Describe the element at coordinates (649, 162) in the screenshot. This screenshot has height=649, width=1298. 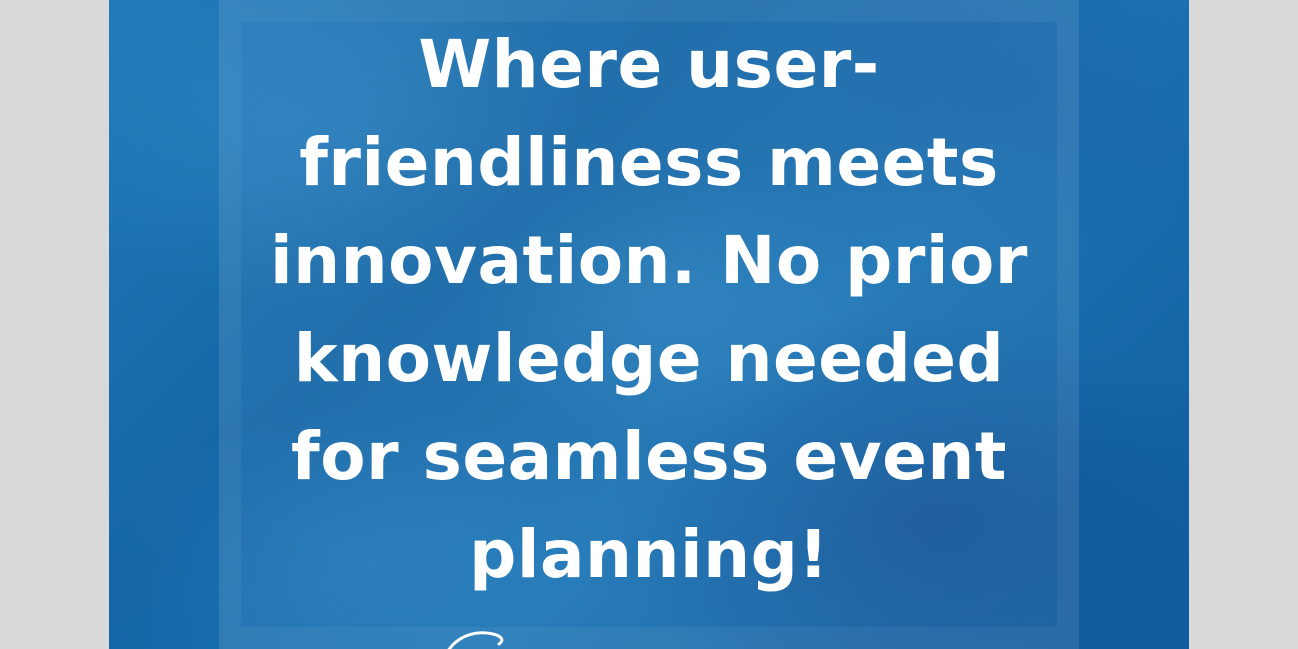
I see `quote-line-2: friendliness meets` at that location.